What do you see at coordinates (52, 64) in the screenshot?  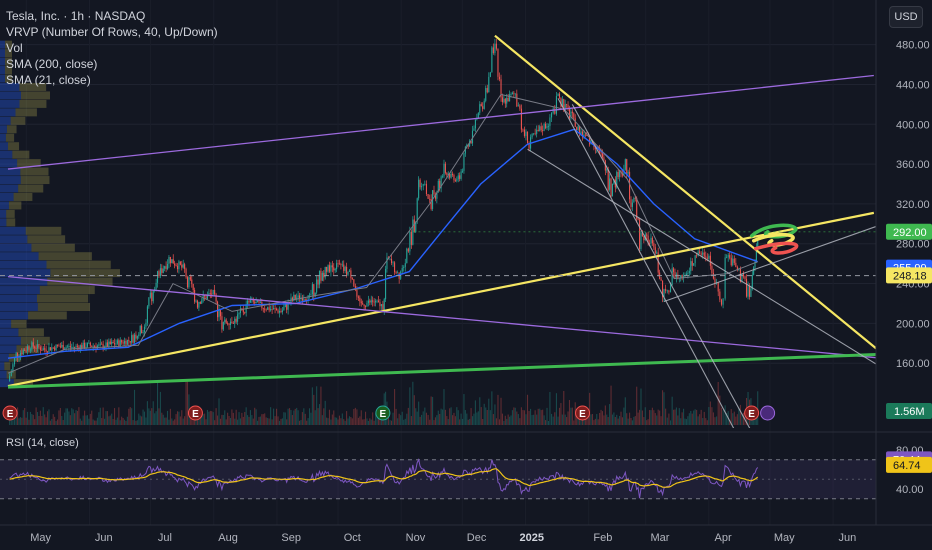 I see `legend-sma-200: SMA (200, close)` at bounding box center [52, 64].